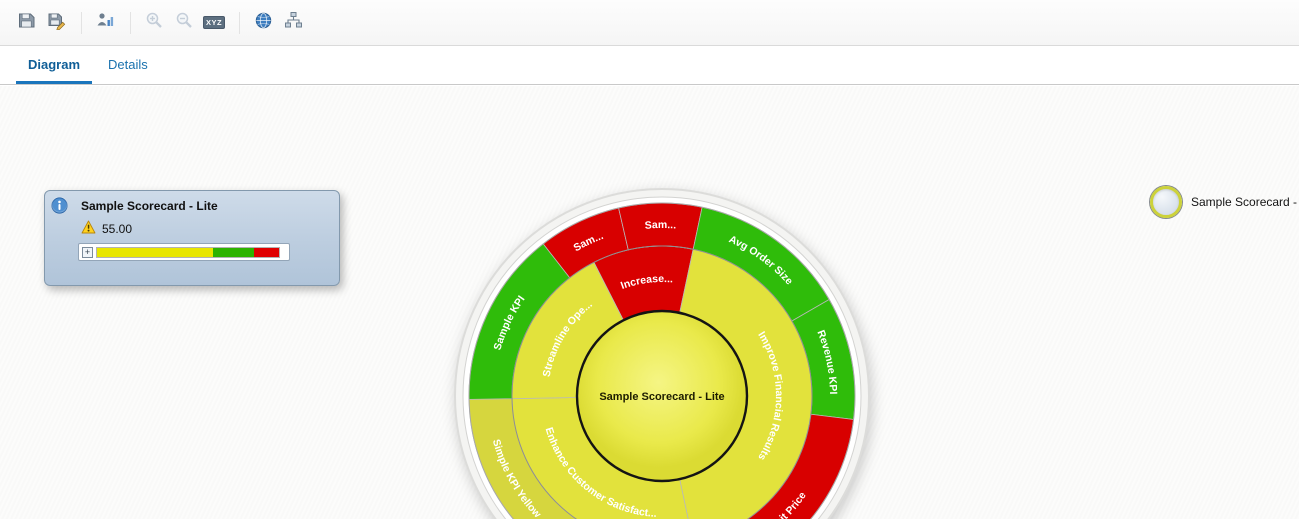  What do you see at coordinates (1166, 202) in the screenshot?
I see `legend-marker-icon` at bounding box center [1166, 202].